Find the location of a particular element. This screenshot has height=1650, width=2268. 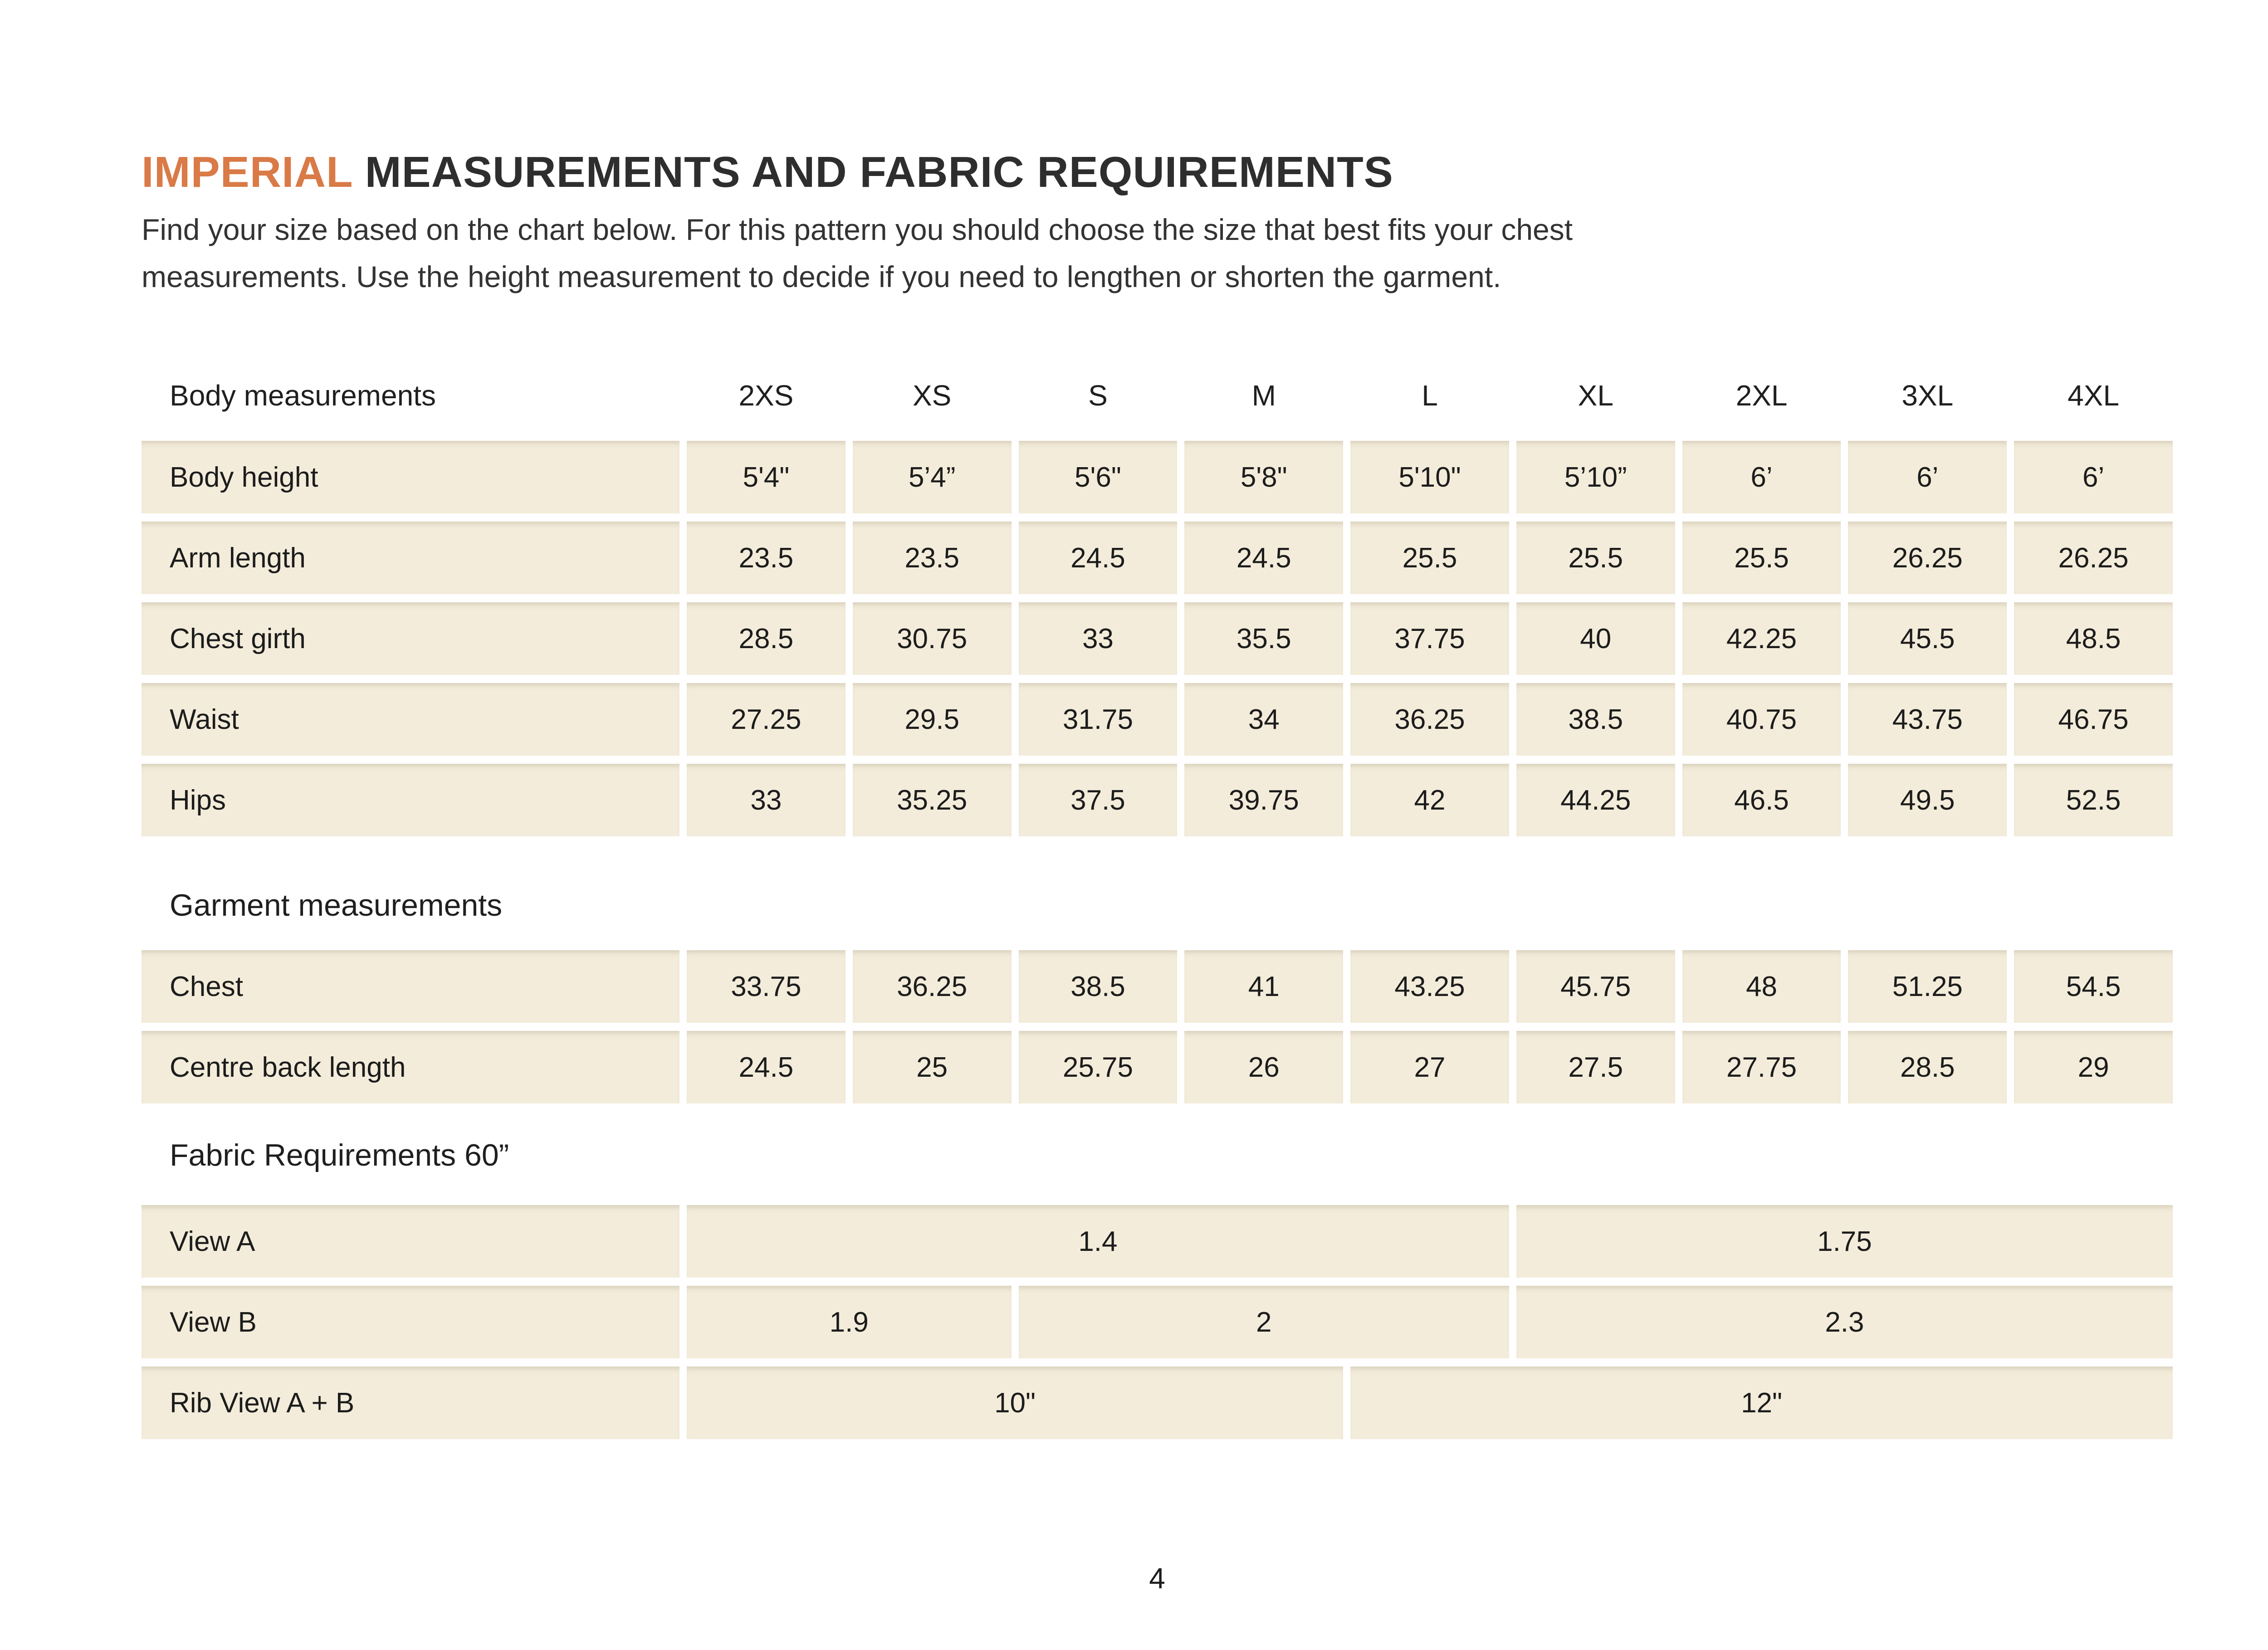

body-measurement-cell: 40 is located at coordinates (1596, 639).